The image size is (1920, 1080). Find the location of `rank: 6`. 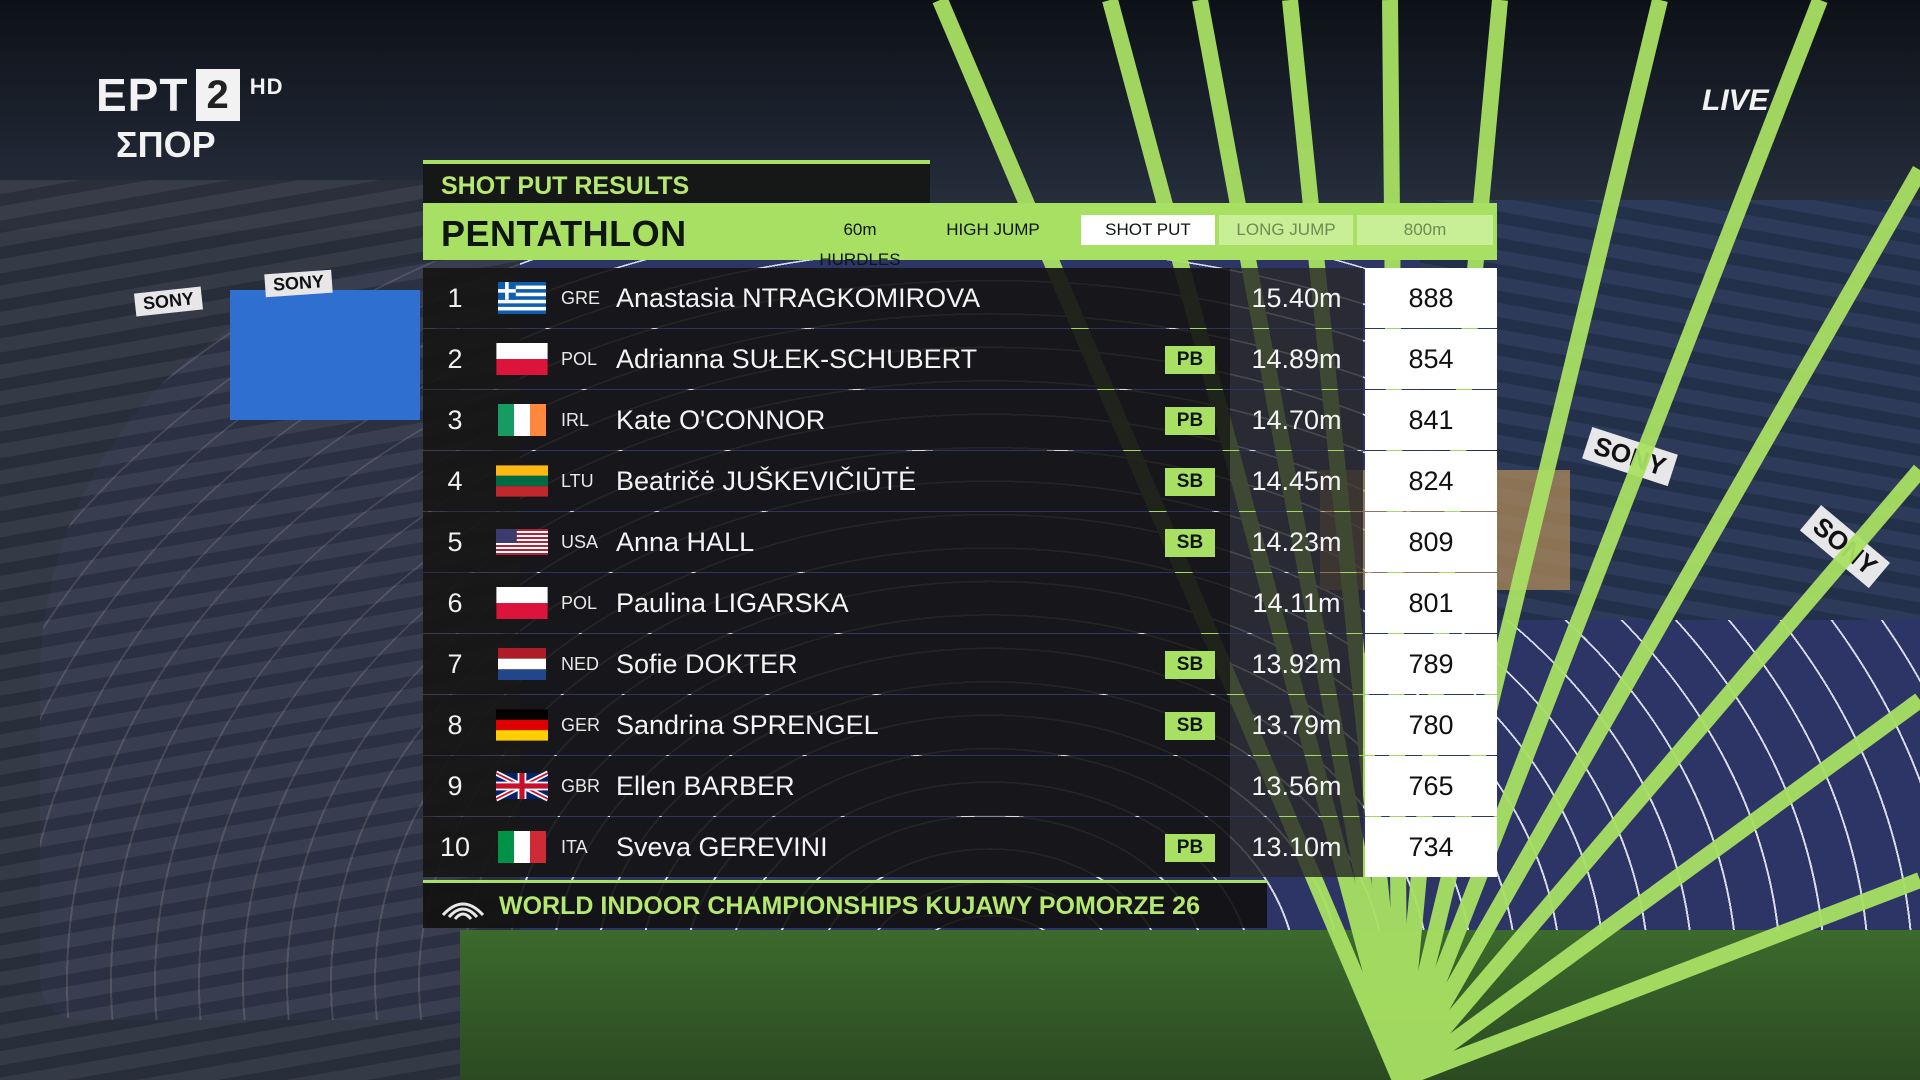

rank: 6 is located at coordinates (455, 603).